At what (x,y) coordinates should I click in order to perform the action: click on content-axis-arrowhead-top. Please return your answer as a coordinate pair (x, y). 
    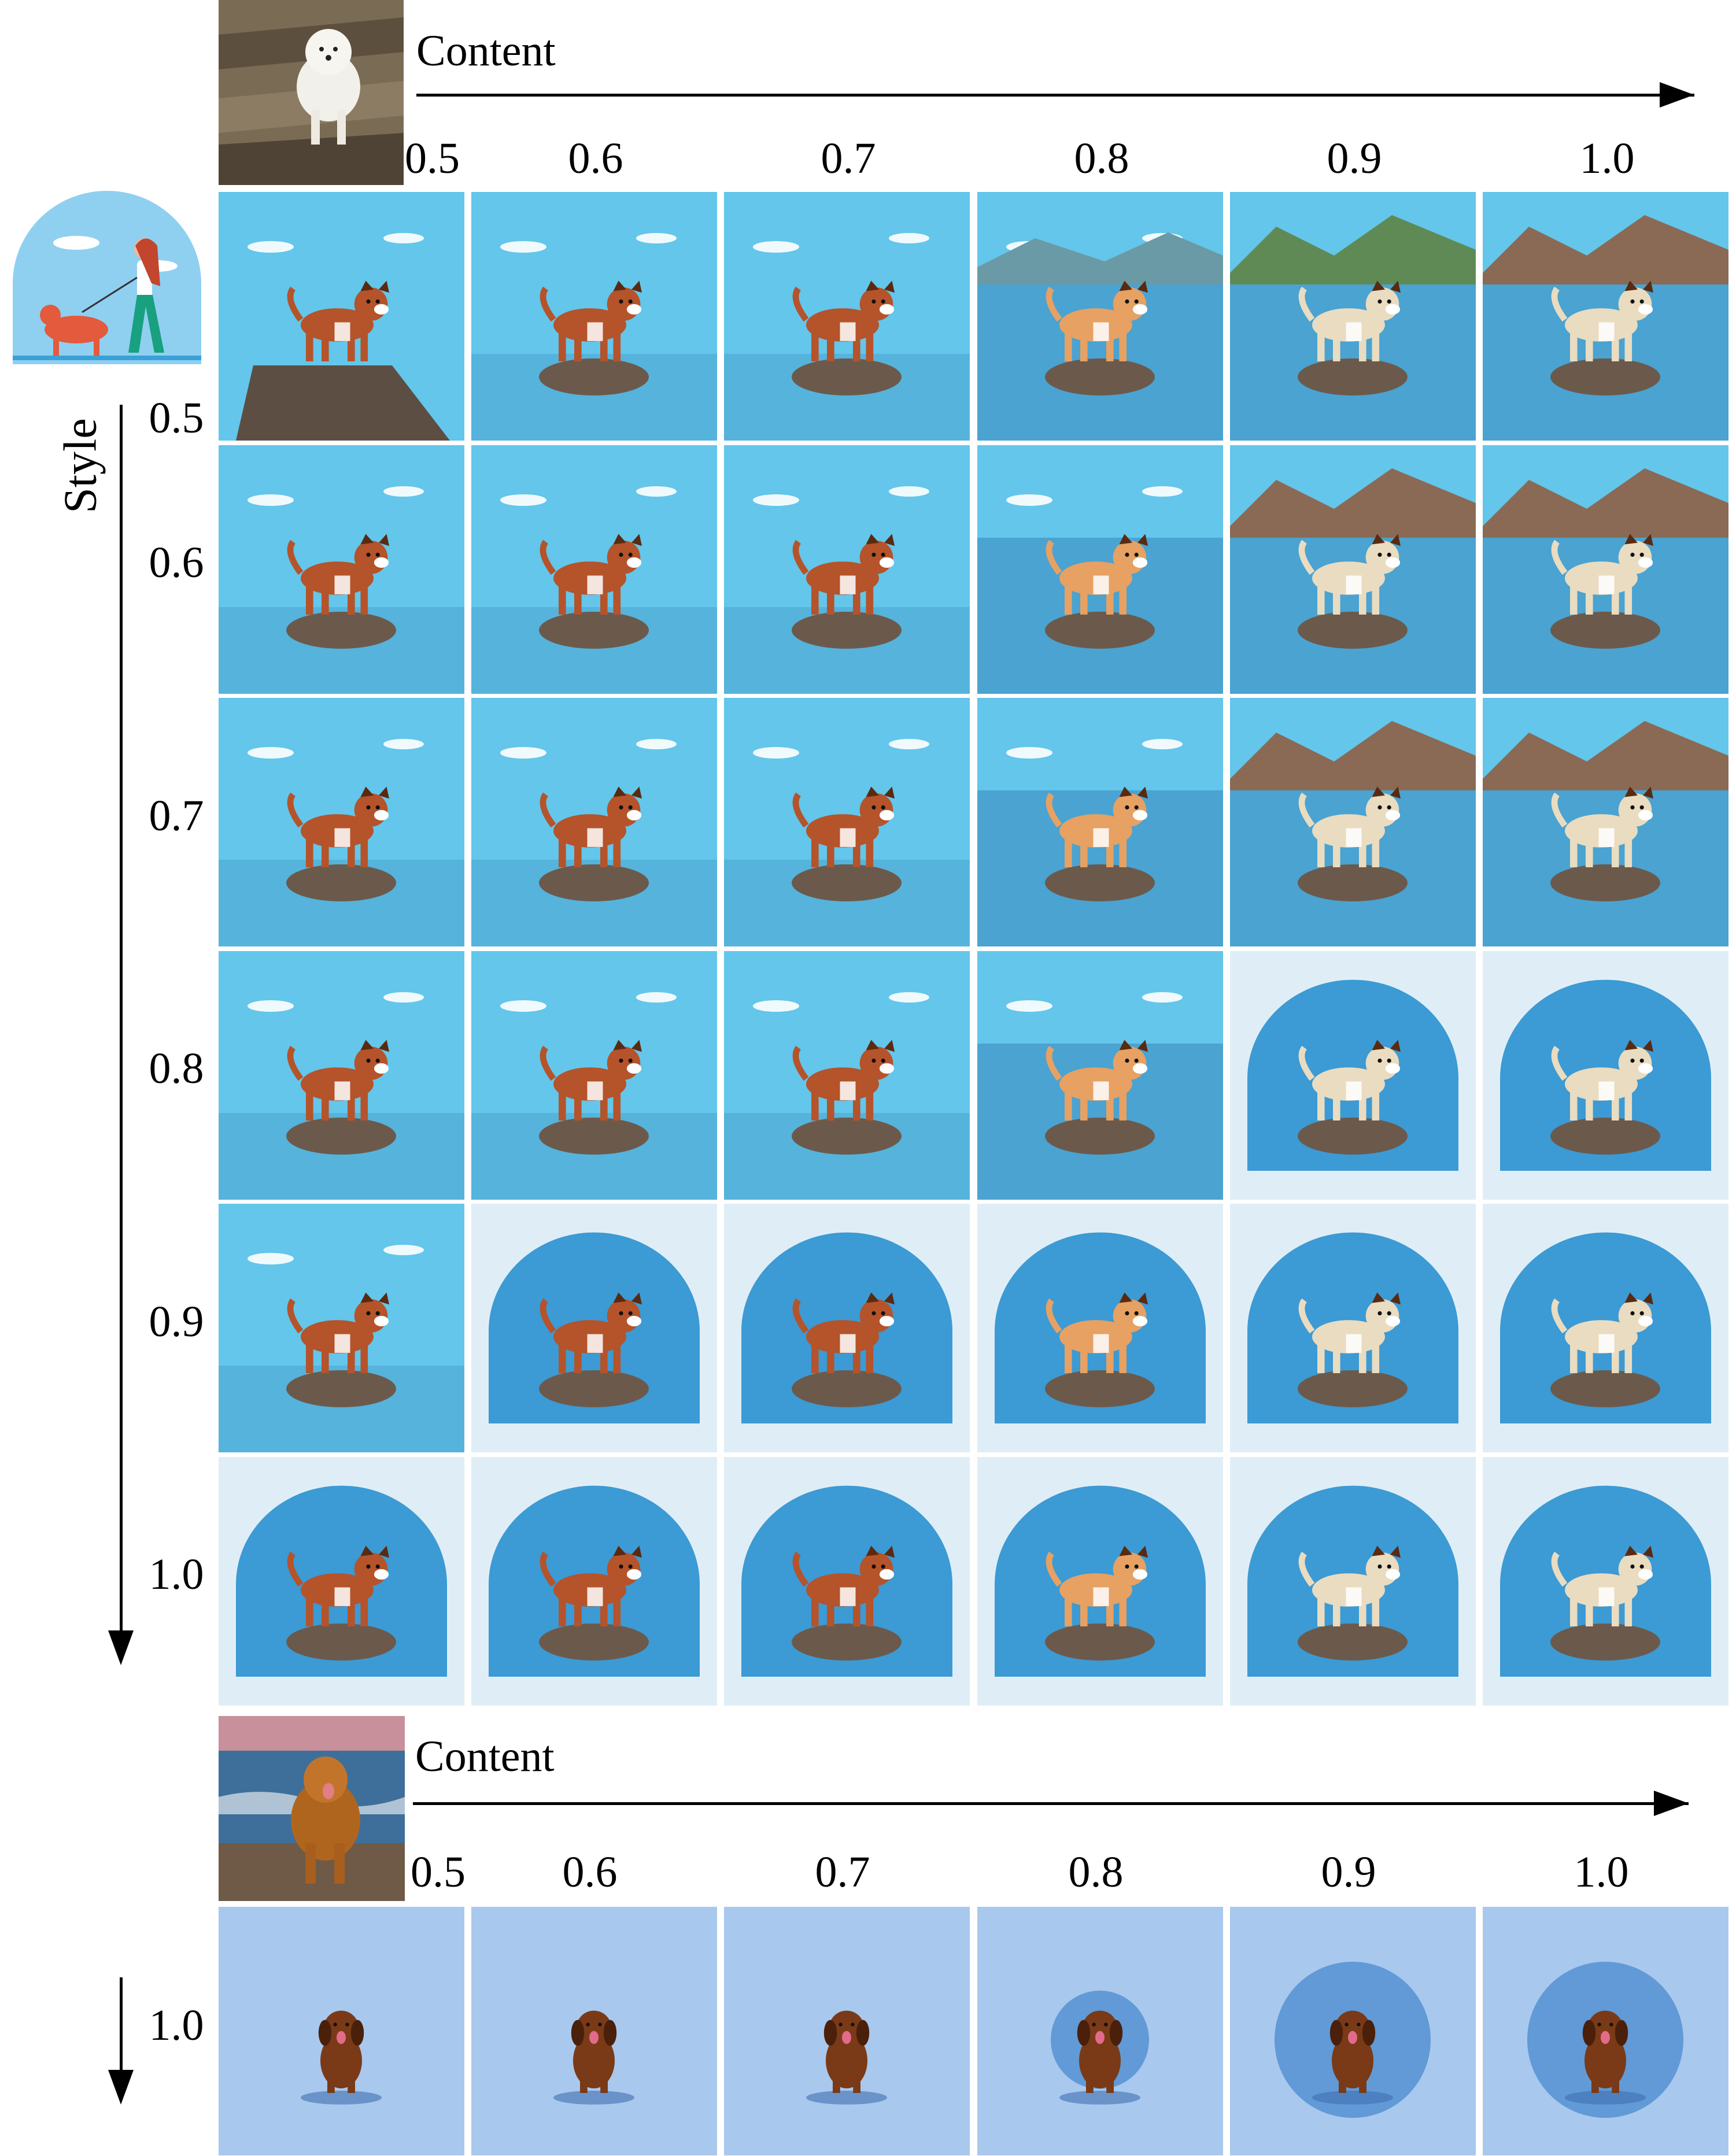
    Looking at the image, I should click on (1677, 95).